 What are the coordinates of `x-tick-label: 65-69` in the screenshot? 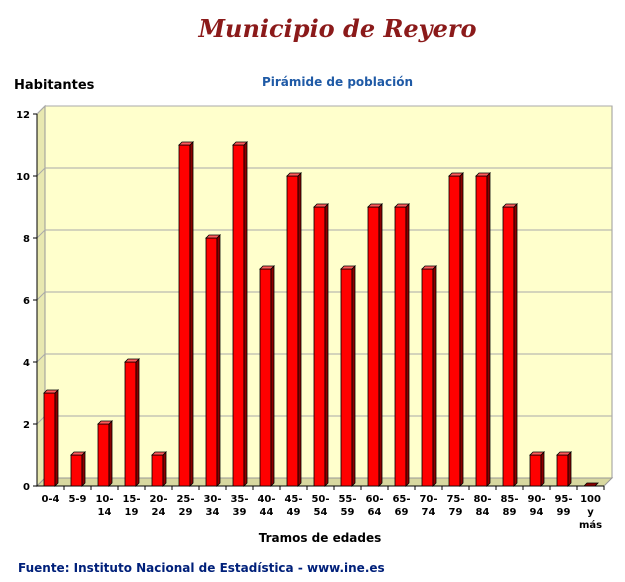 It's located at (401, 506).